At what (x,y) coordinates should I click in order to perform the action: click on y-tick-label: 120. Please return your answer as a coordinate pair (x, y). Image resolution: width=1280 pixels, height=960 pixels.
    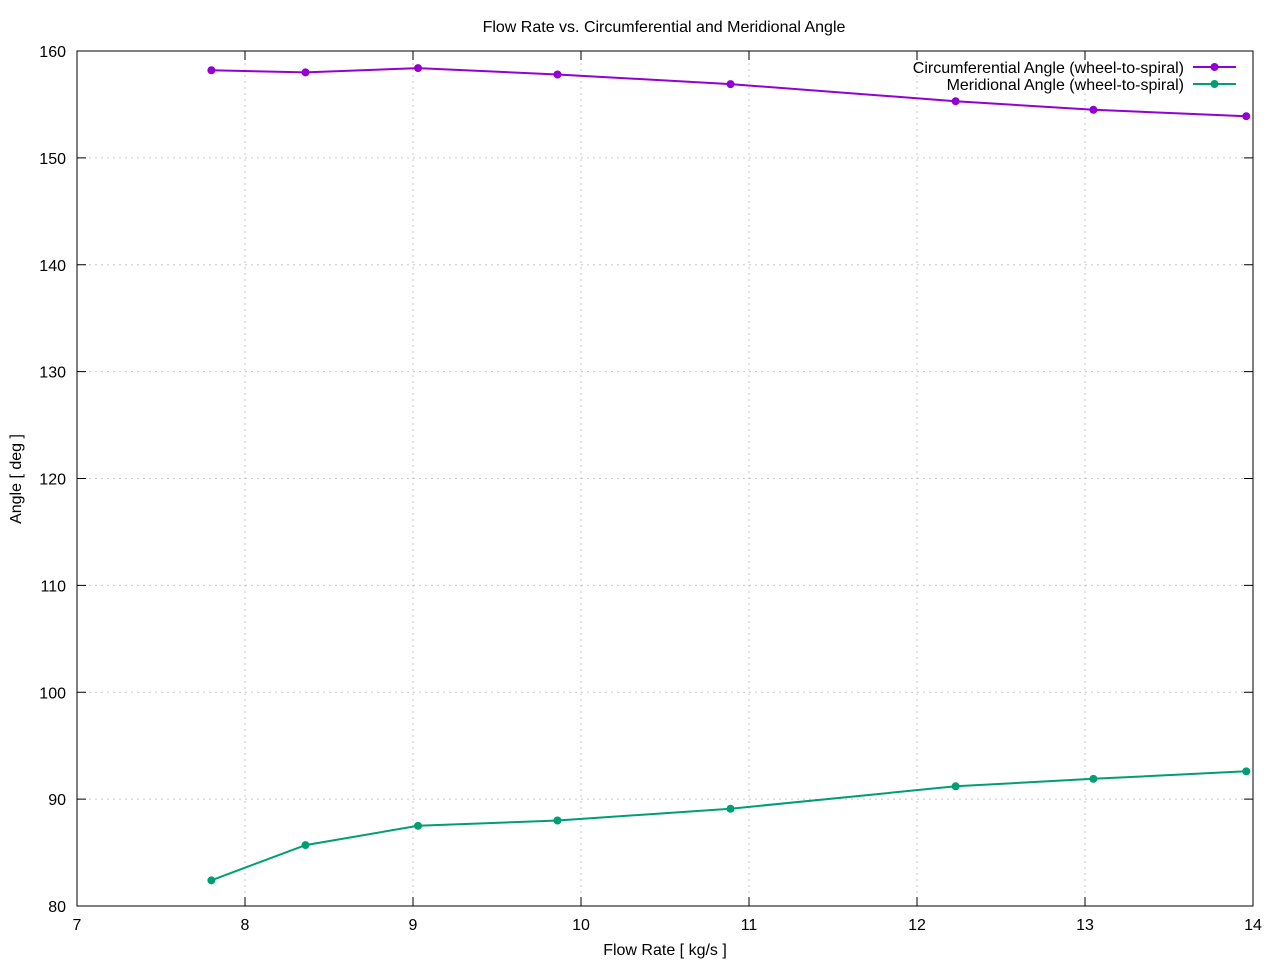
    Looking at the image, I should click on (52, 480).